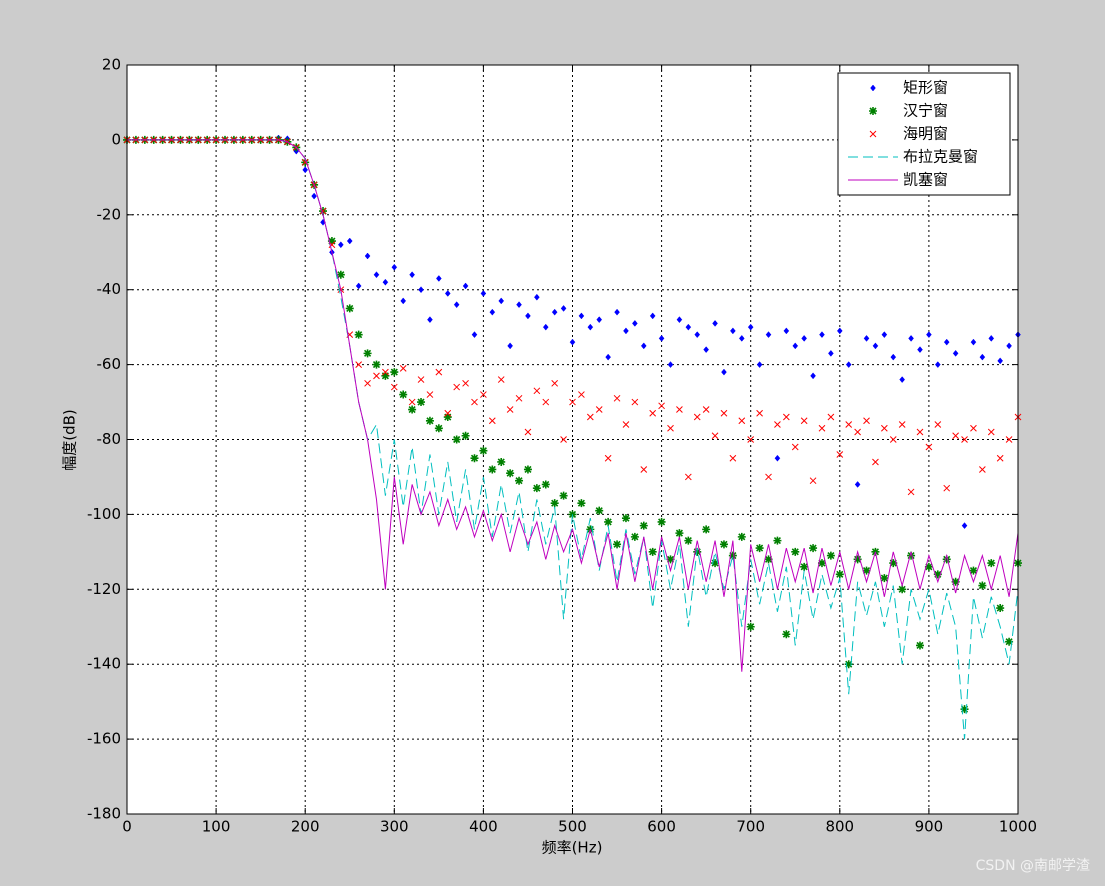 This screenshot has width=1105, height=886. What do you see at coordinates (127, 827) in the screenshot?
I see `x-tick-label: 0` at bounding box center [127, 827].